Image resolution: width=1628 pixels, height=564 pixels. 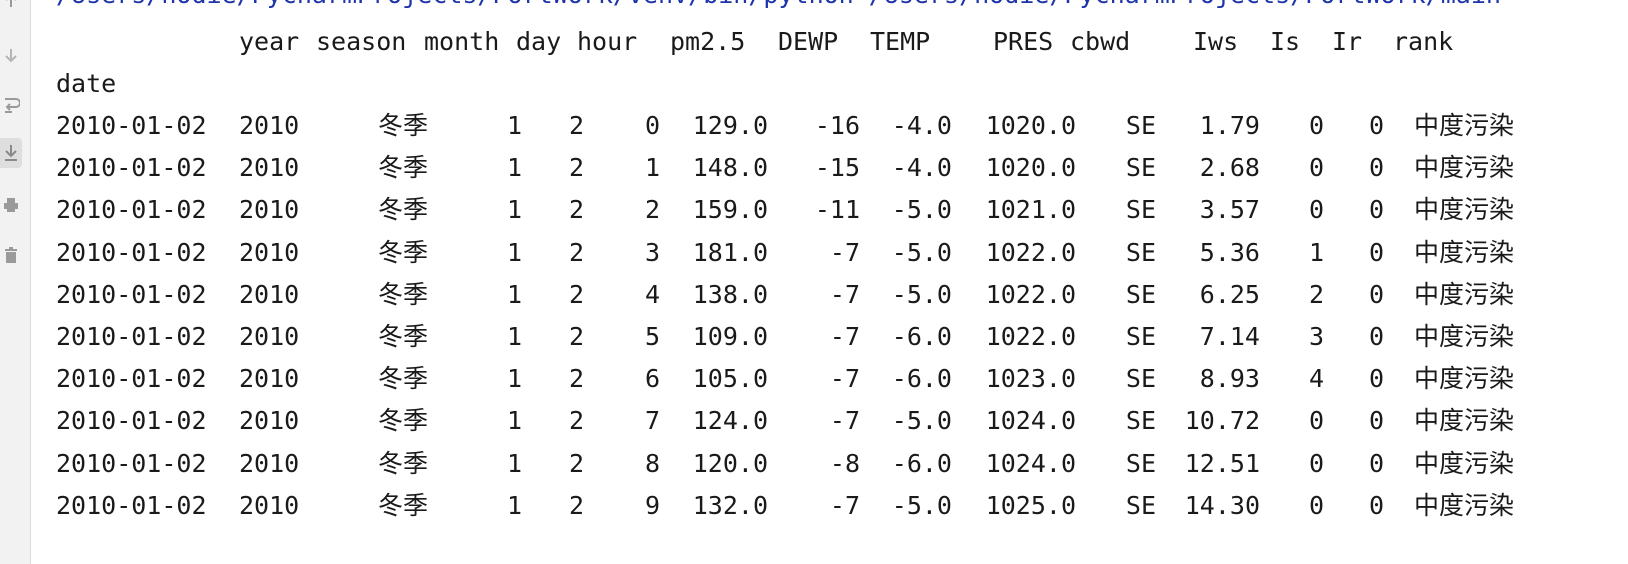 What do you see at coordinates (86, 83) in the screenshot?
I see `index-name: date` at bounding box center [86, 83].